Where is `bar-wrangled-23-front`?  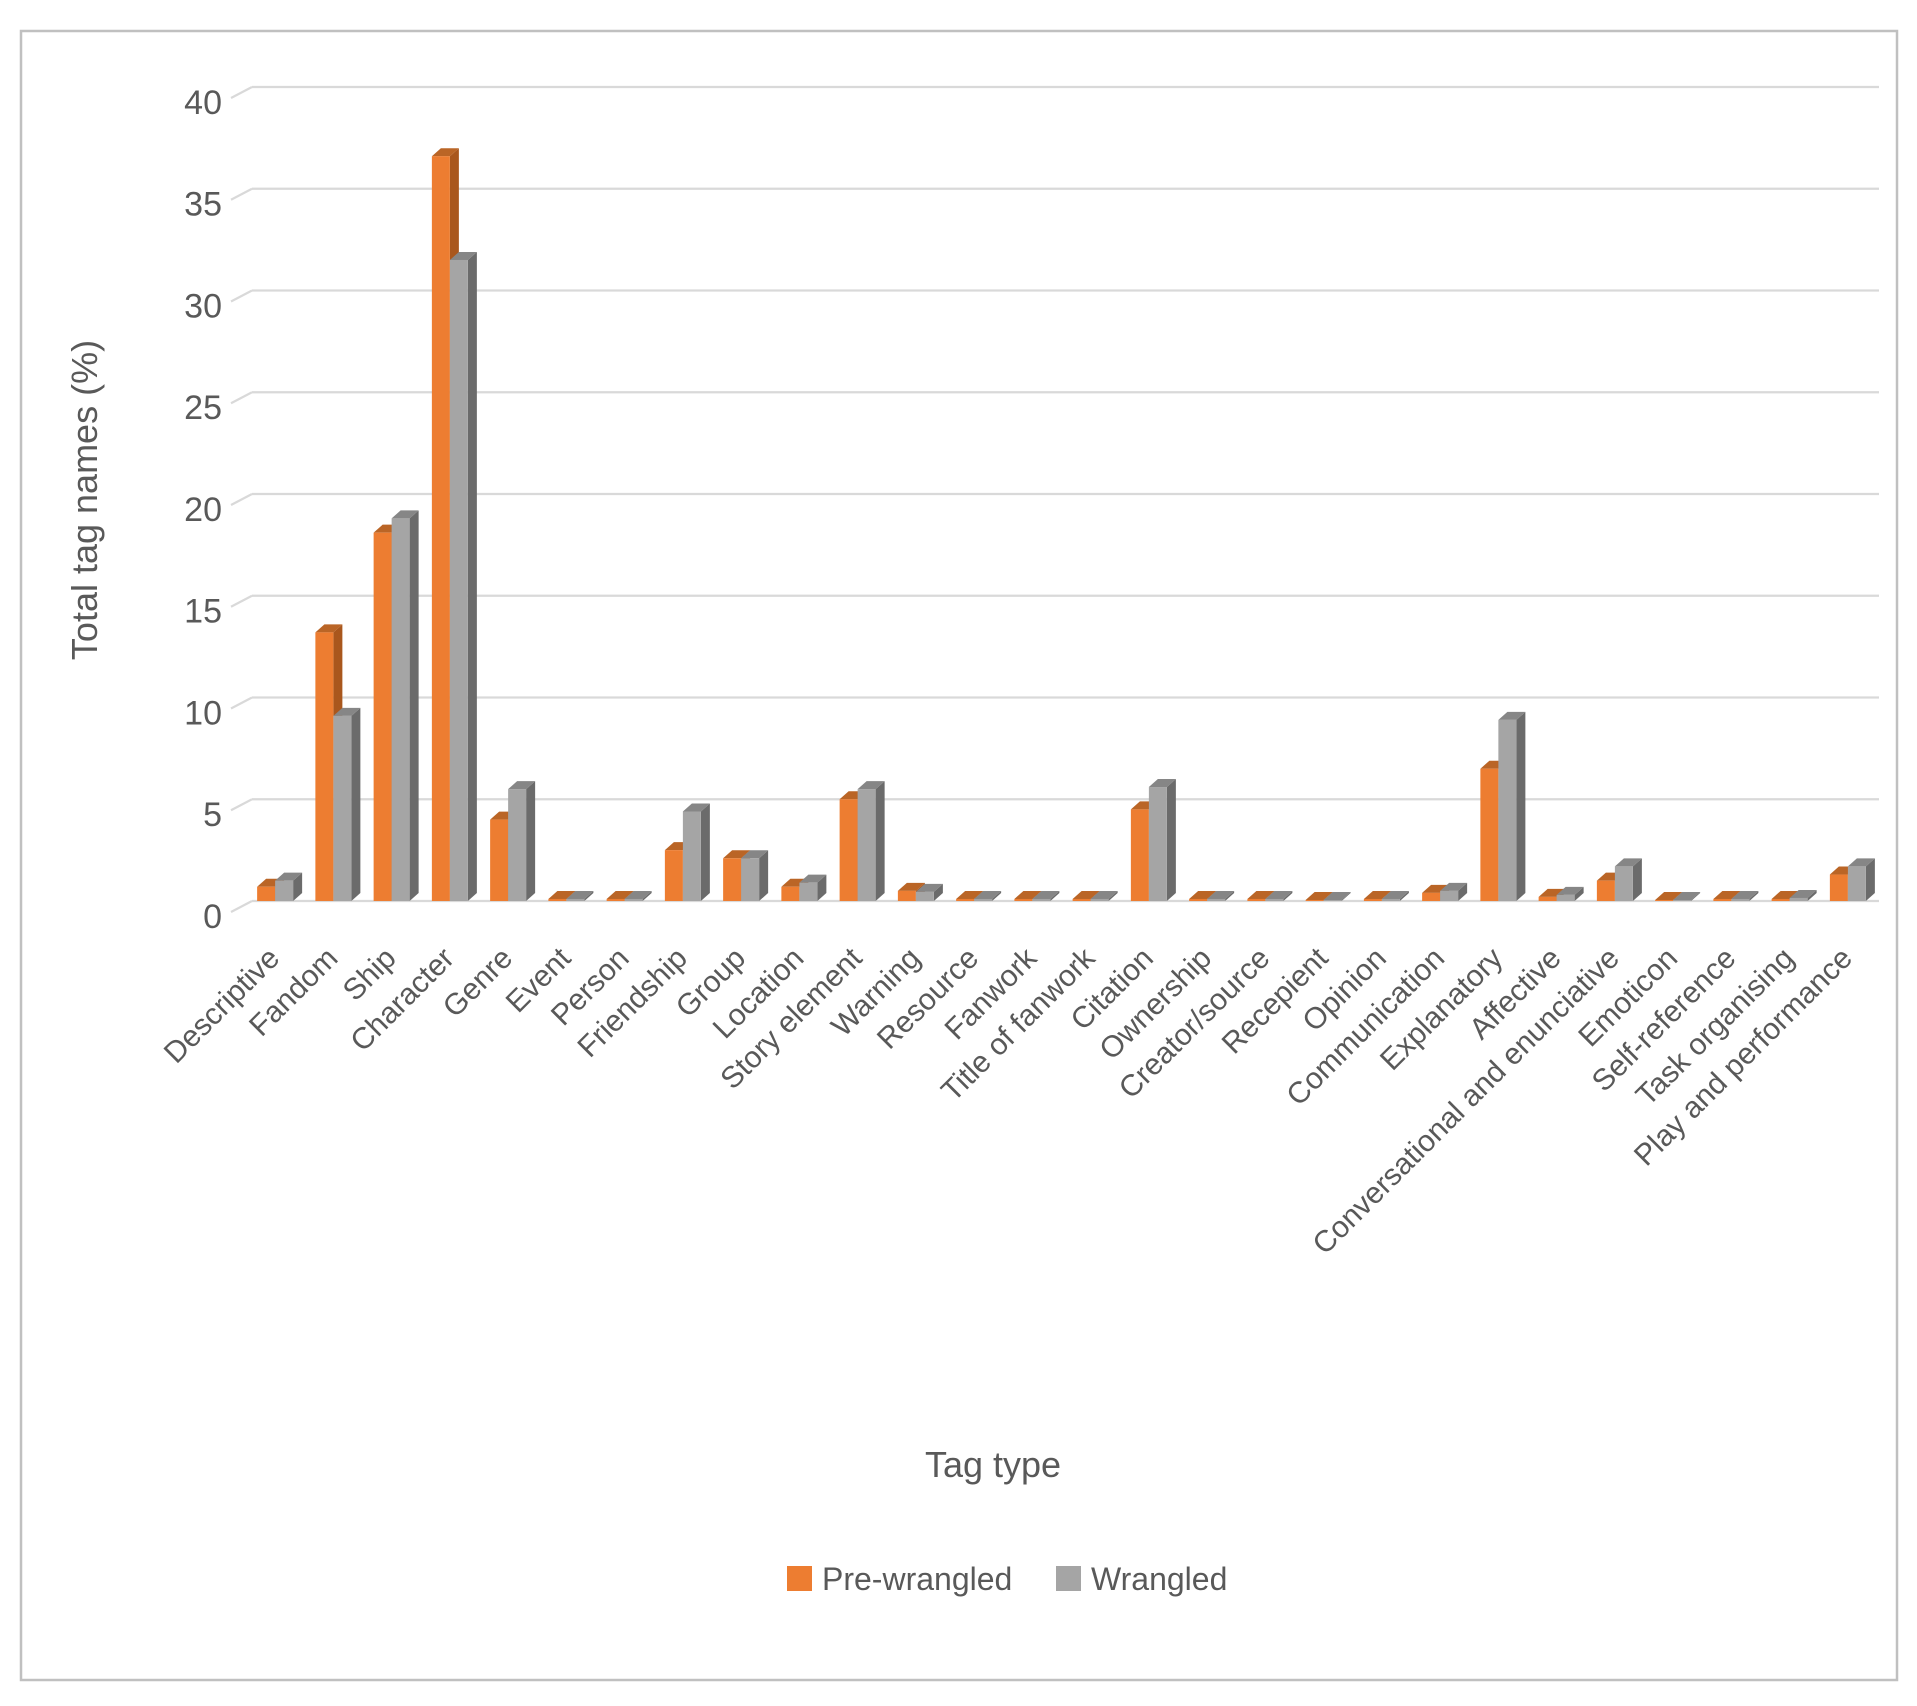
bar-wrangled-23-front is located at coordinates (1623, 883).